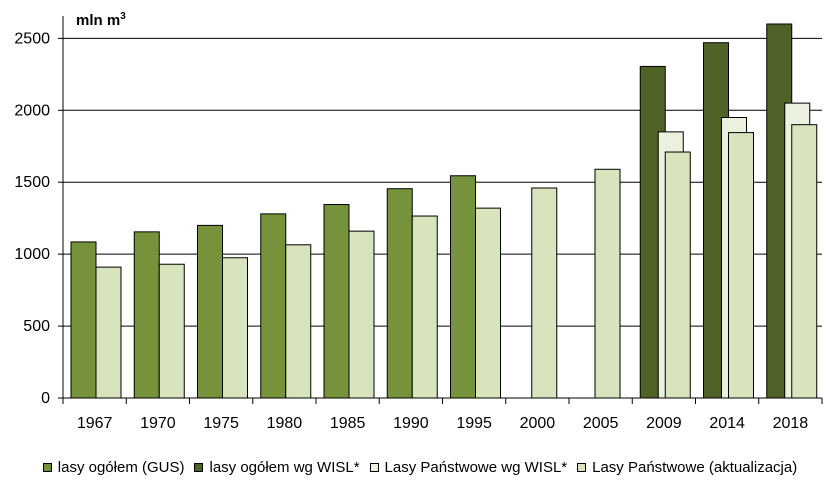  I want to click on bar-lasy-panstwowe-aktualizacja-2014, so click(741, 265).